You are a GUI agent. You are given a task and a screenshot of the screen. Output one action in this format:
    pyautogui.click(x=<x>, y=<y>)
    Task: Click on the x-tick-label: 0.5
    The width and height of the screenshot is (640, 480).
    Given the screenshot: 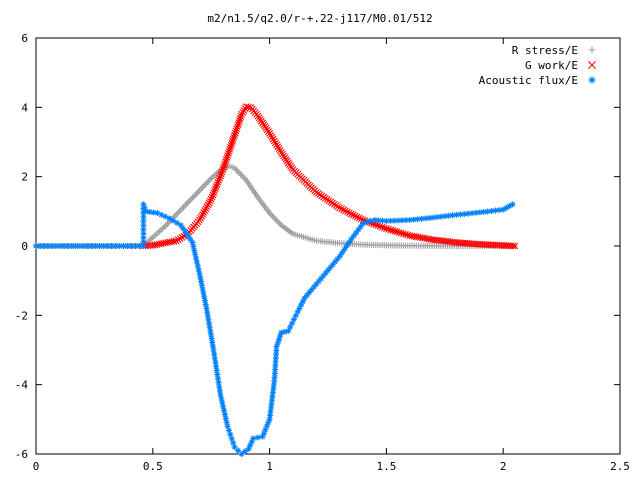 What is the action you would take?
    pyautogui.click(x=153, y=466)
    